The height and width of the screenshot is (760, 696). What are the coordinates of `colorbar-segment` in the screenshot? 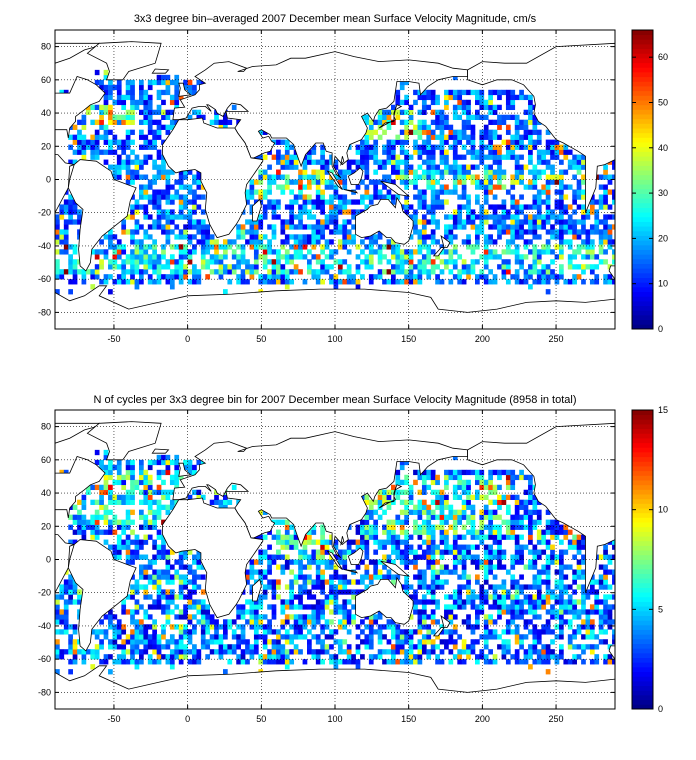 It's located at (642, 299).